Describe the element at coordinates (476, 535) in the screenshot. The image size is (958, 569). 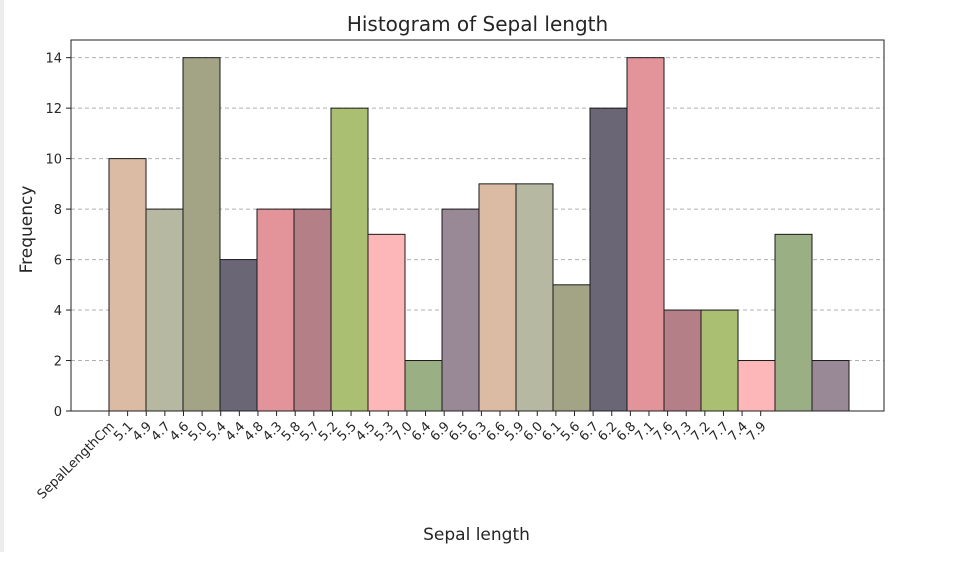
I see `x-axis-label: Sepal length` at that location.